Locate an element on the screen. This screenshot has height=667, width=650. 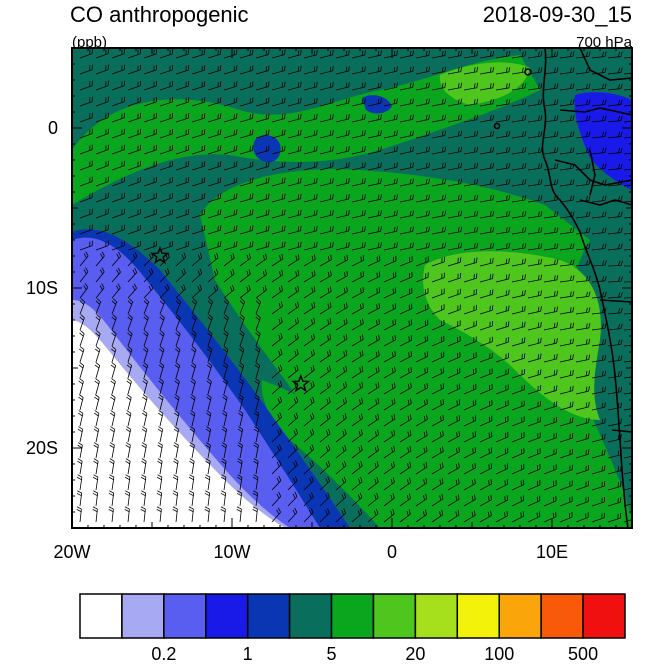
star-north-marker is located at coordinates (160, 255).